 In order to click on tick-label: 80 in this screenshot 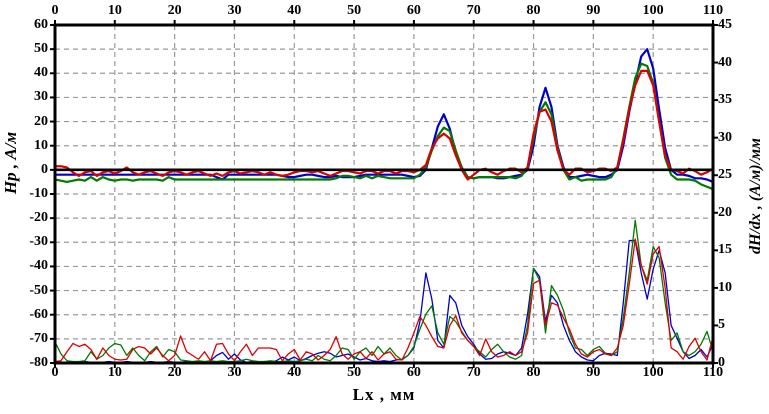, I will do `click(533, 10)`.